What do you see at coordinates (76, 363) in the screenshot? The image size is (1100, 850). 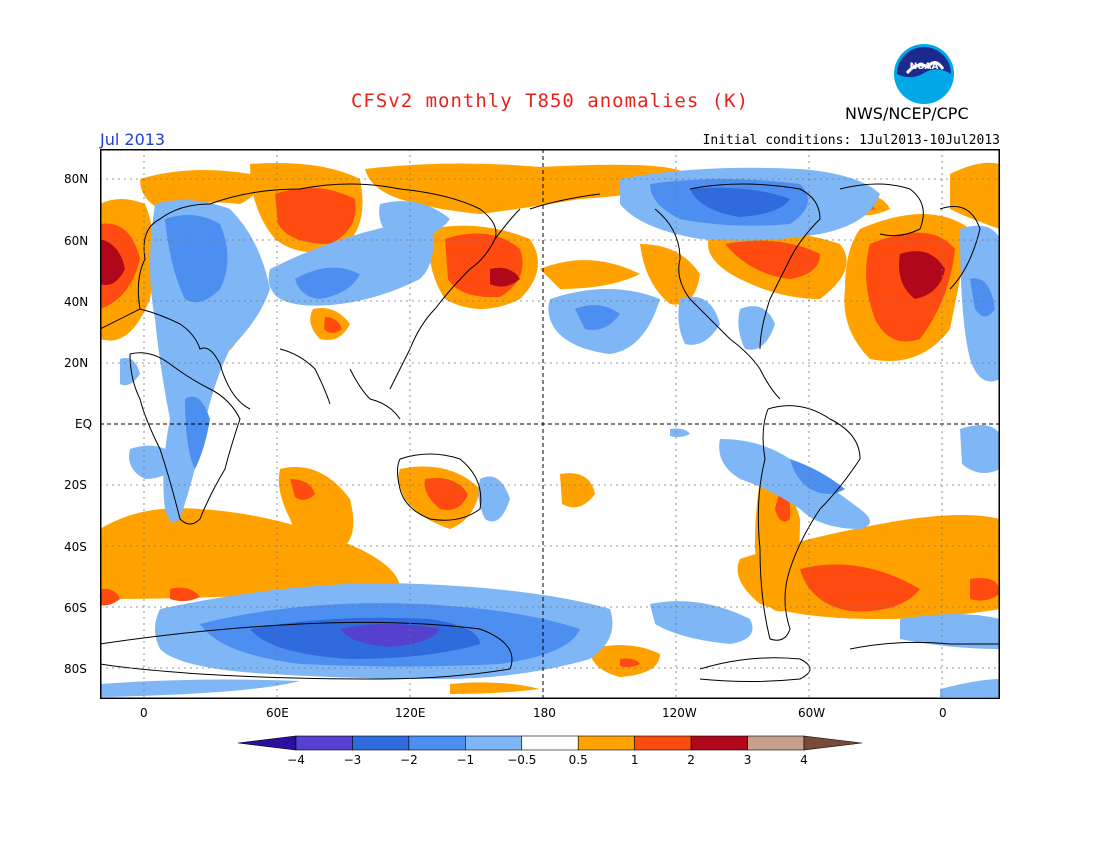 I see `lat-label-20n: 20N` at bounding box center [76, 363].